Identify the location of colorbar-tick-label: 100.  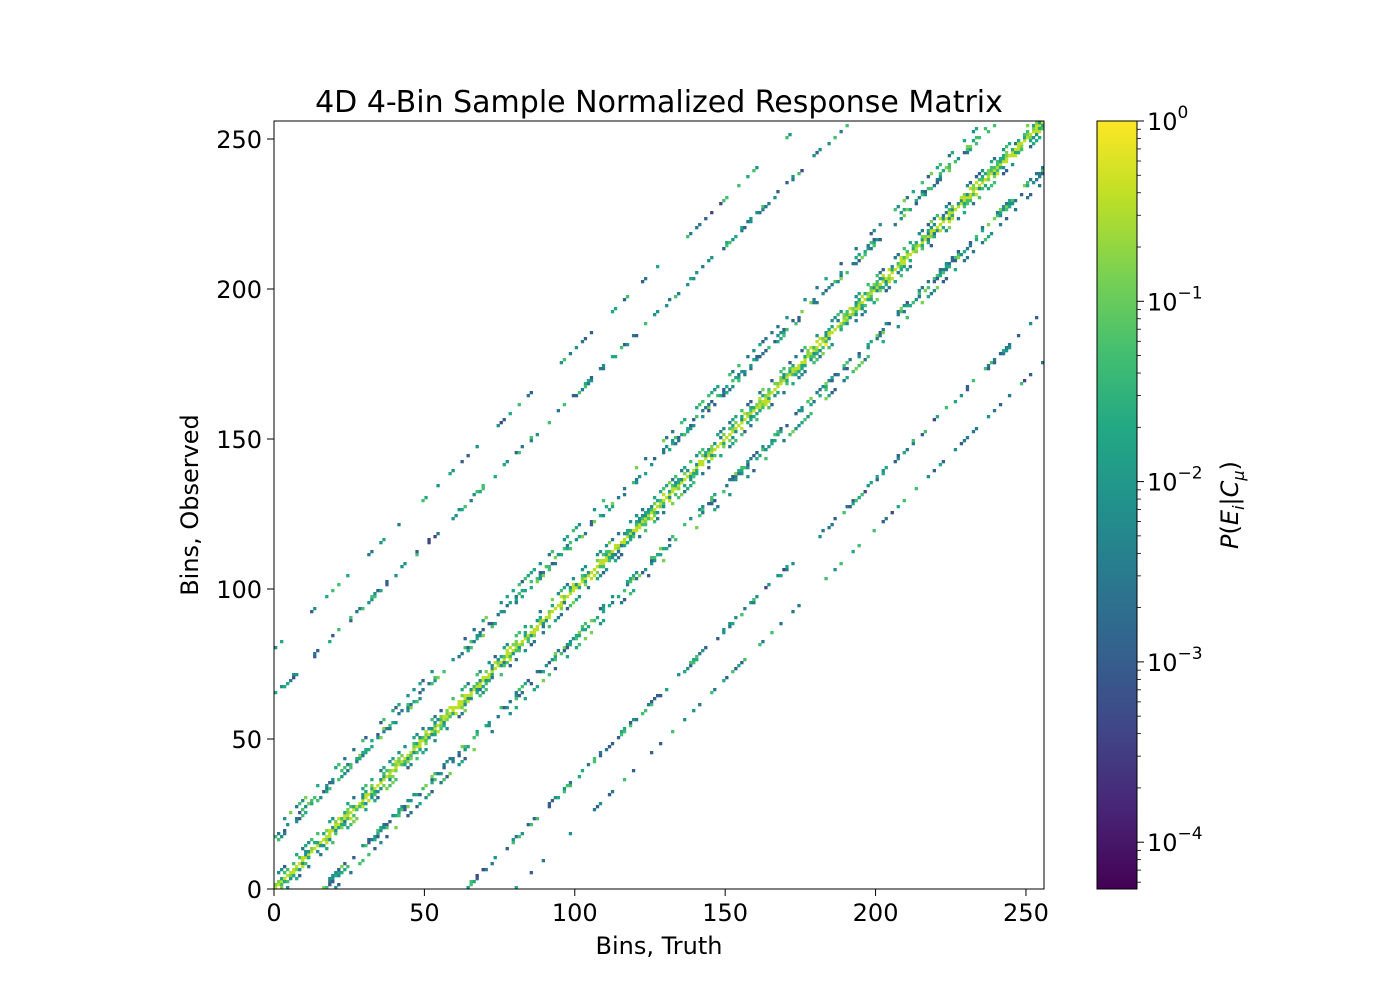
(1167, 119).